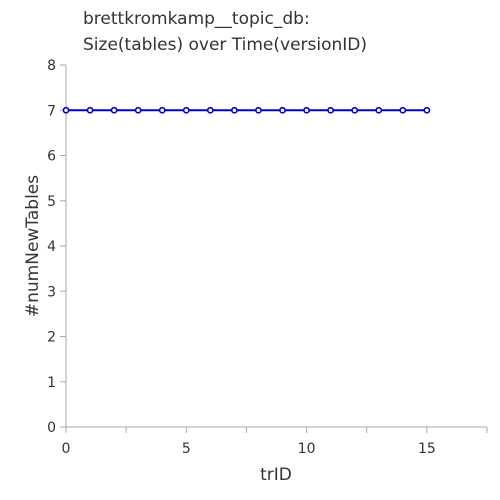  Describe the element at coordinates (276, 475) in the screenshot. I see `x-axis-label: trID` at that location.